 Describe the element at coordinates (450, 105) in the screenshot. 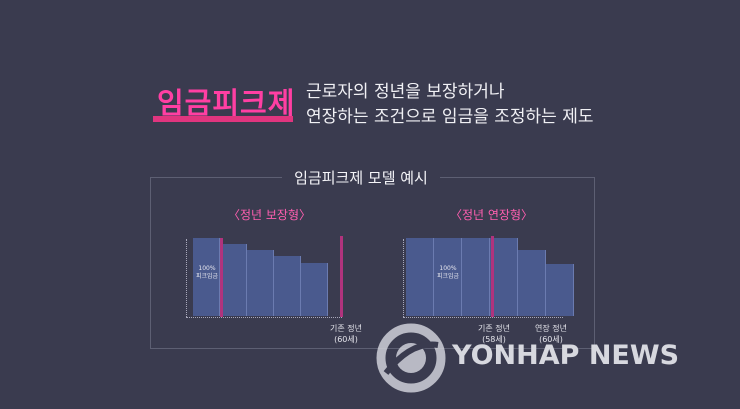

I see `heading-description: 근로자의 정년을 보장하거나 연장하는 조건으로 임금을 조정하는 제도` at that location.